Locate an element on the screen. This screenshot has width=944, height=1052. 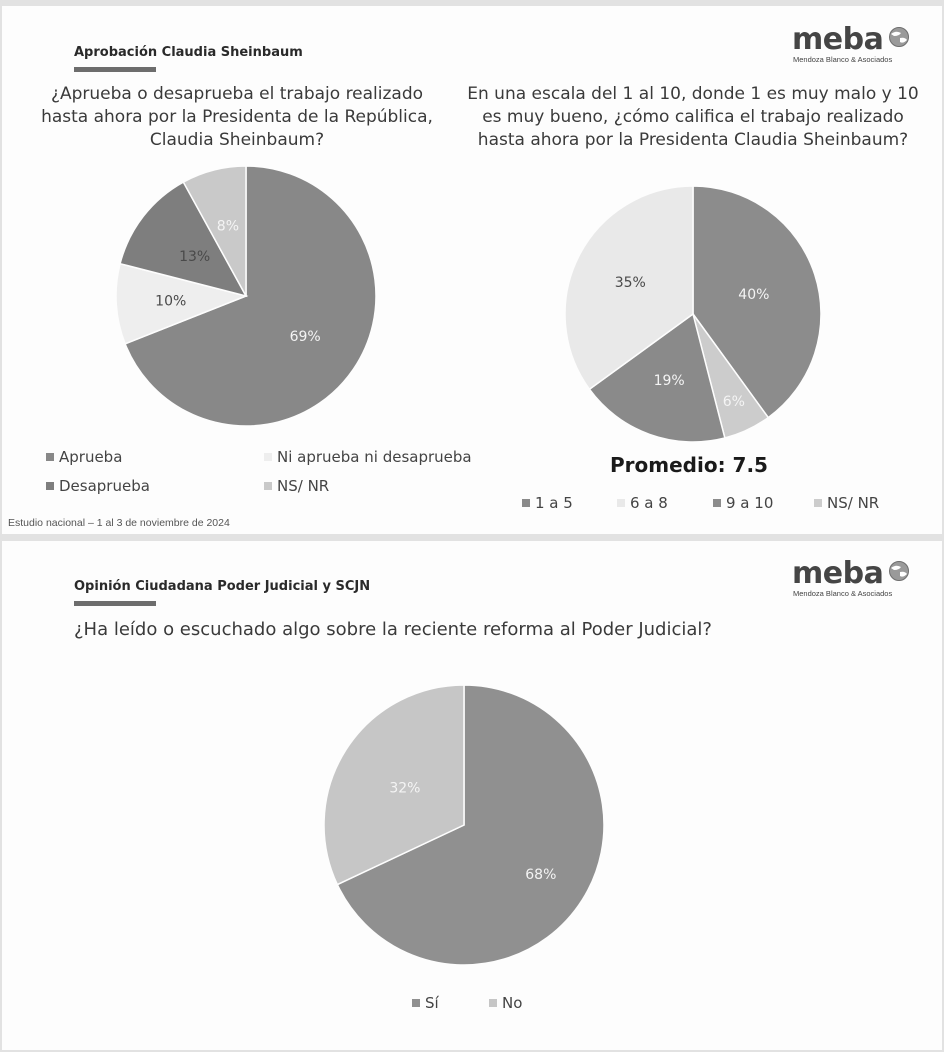
section-title: Aprobación Claudia Sheinbaum is located at coordinates (188, 52).